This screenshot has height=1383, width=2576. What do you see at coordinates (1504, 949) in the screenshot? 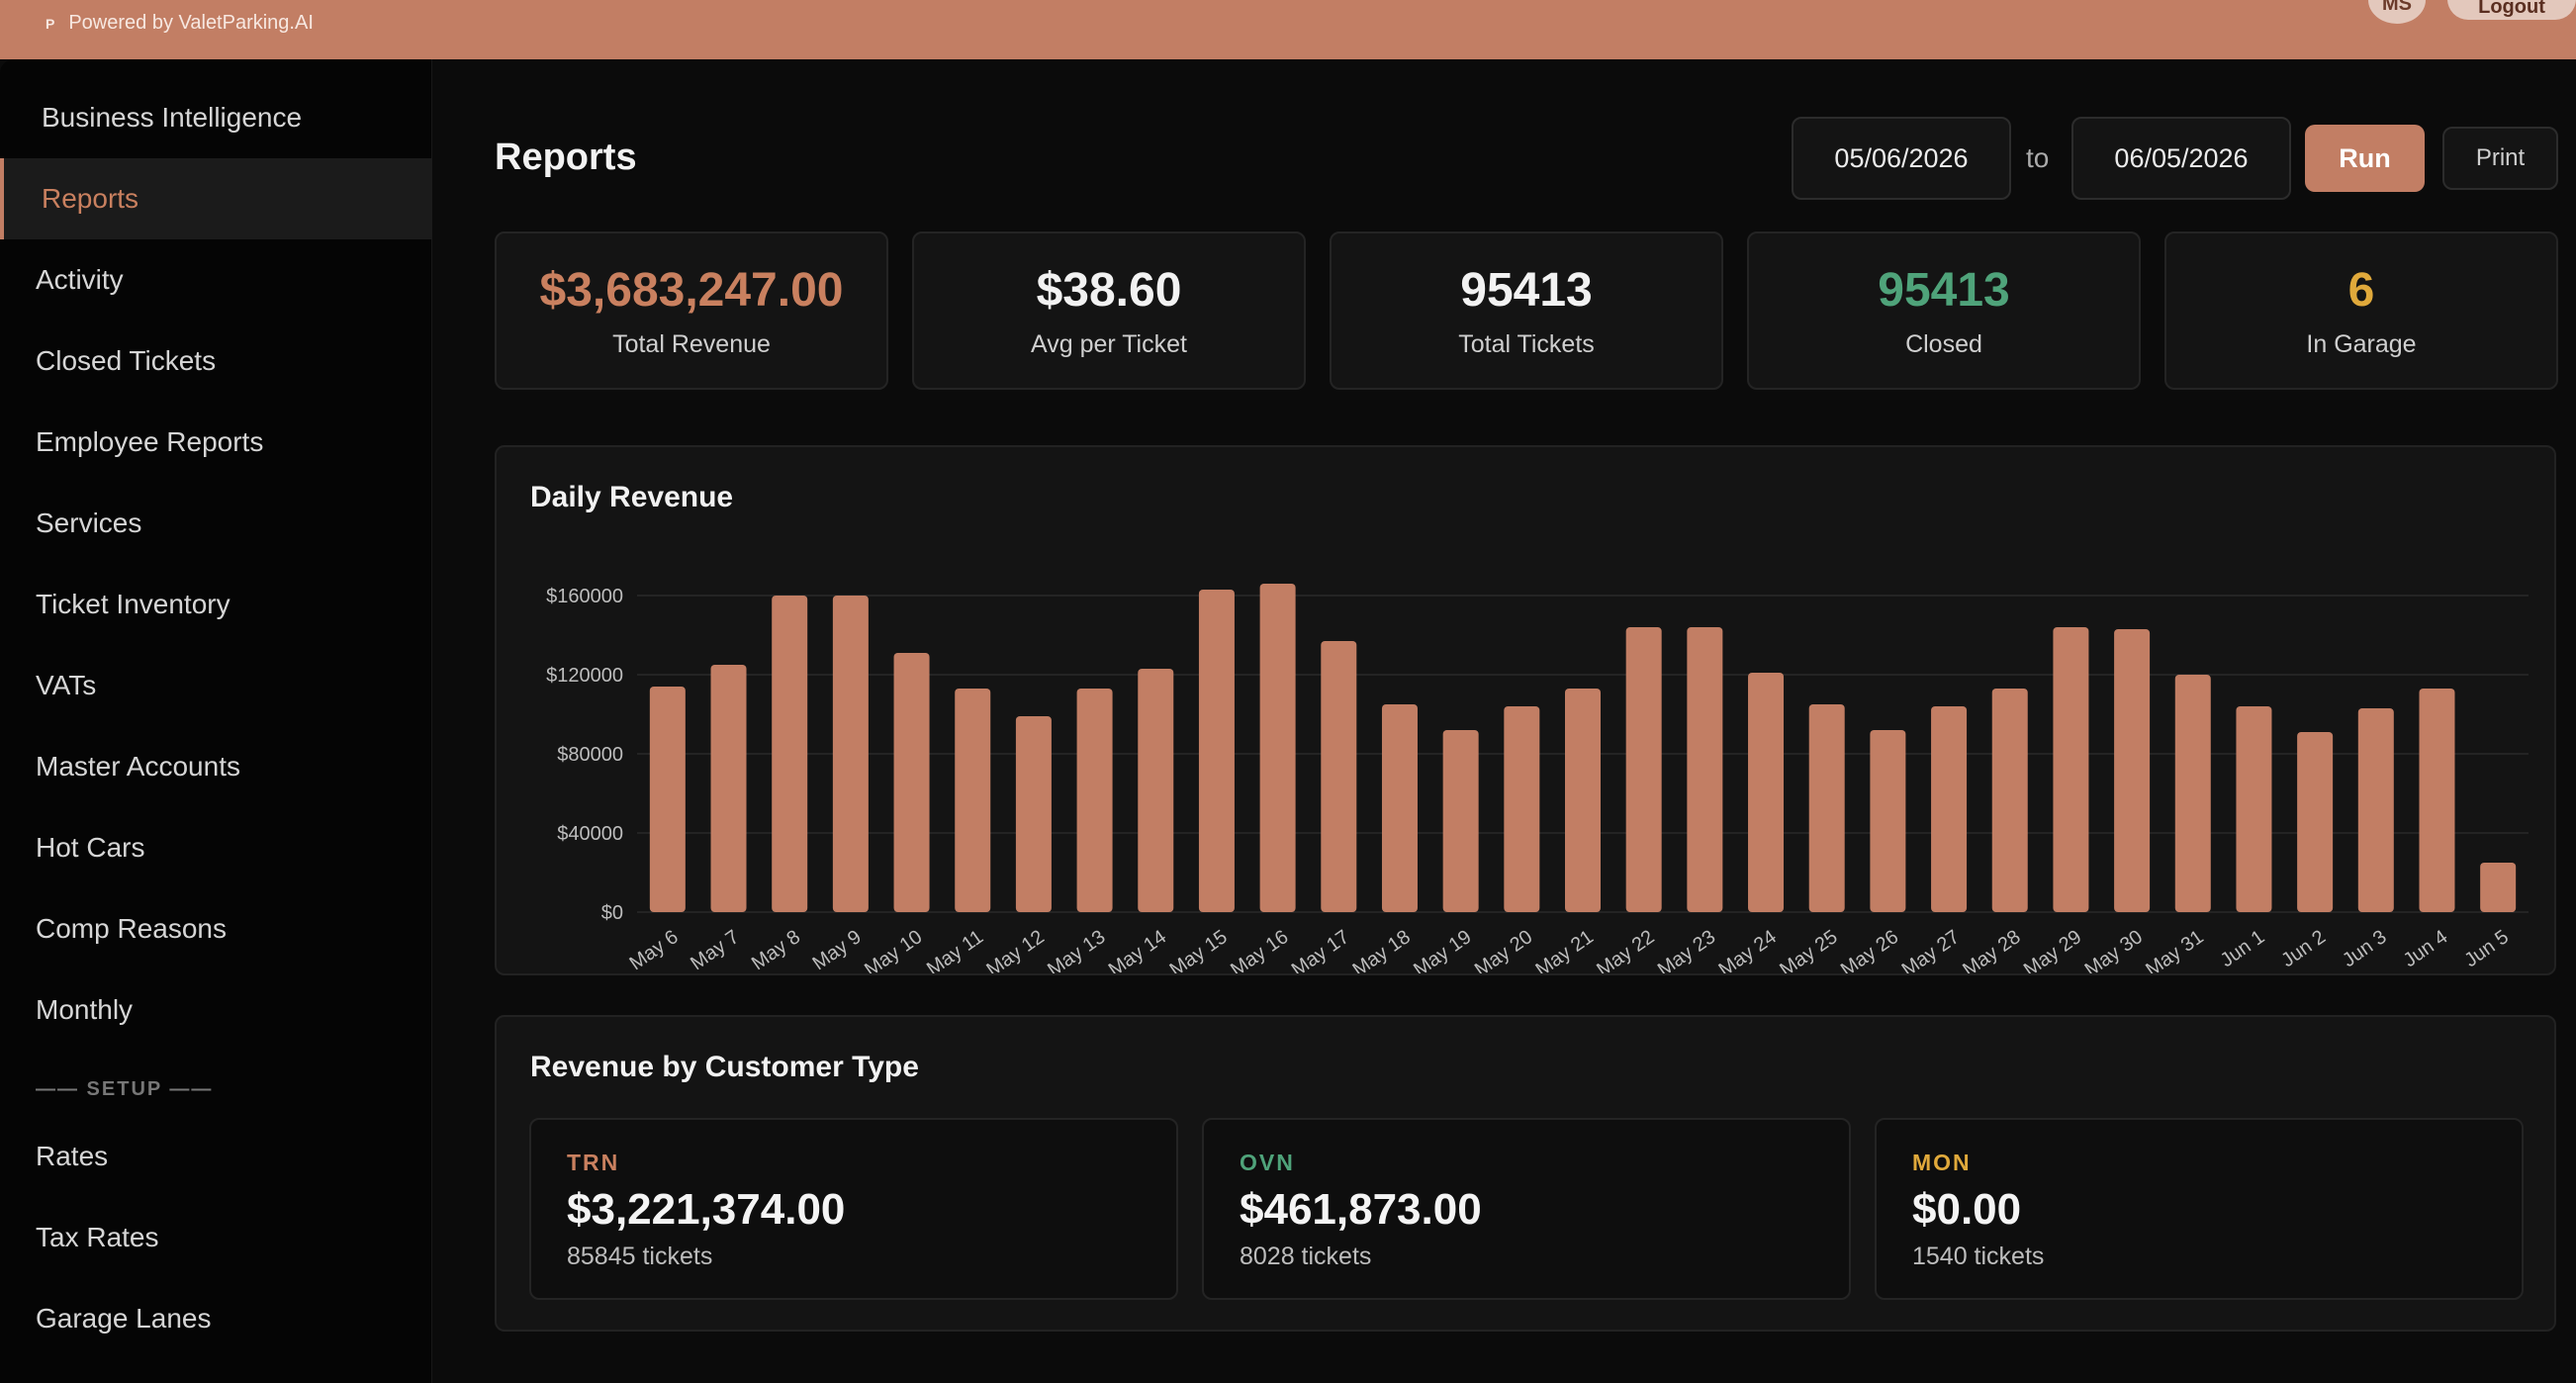
I see `x-tick-label: May 20` at bounding box center [1504, 949].